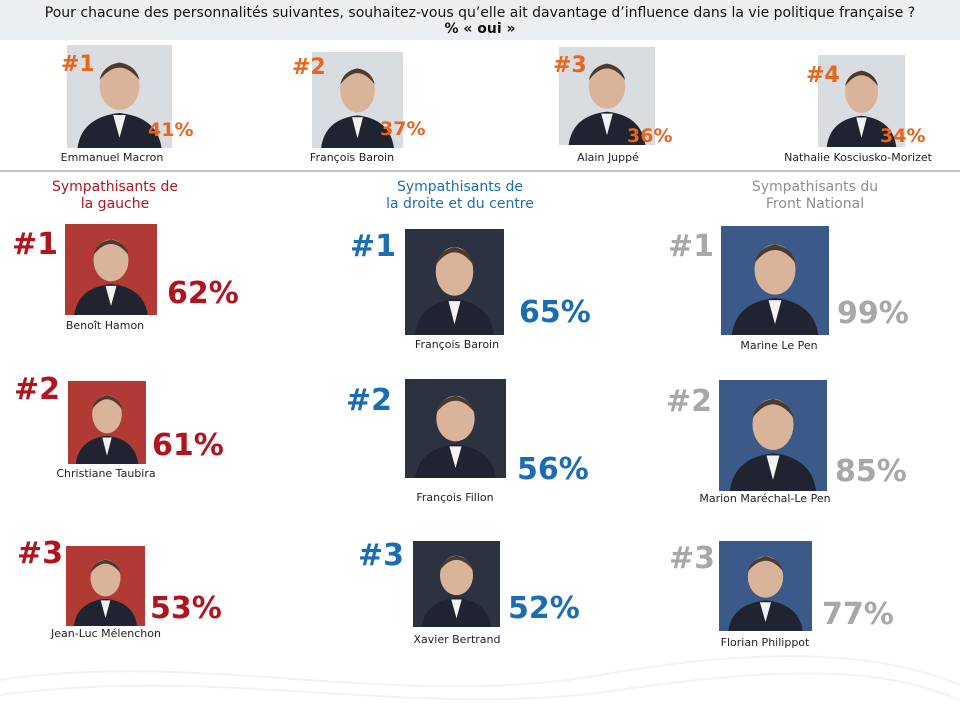 This screenshot has height=720, width=960. Describe the element at coordinates (544, 608) in the screenshot. I see `percent-value: 52%` at that location.